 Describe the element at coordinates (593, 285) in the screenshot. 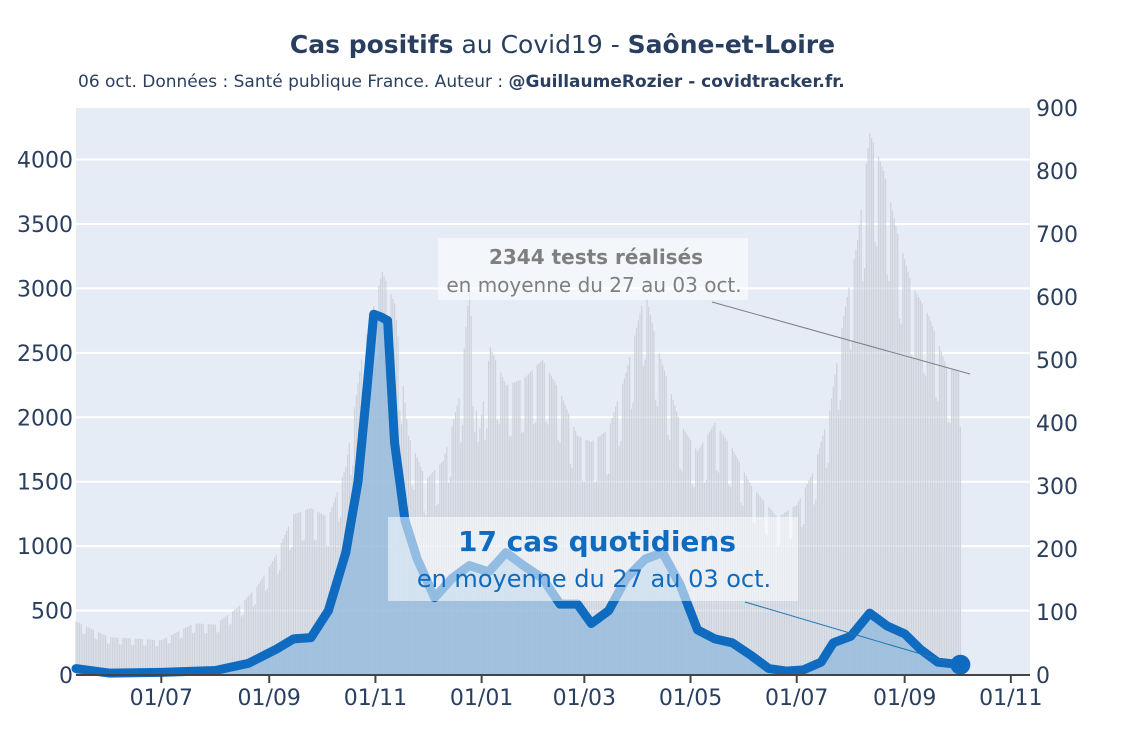

I see `tests-annotation-subtitle: en moyenne du 27 au 03 oct.` at that location.